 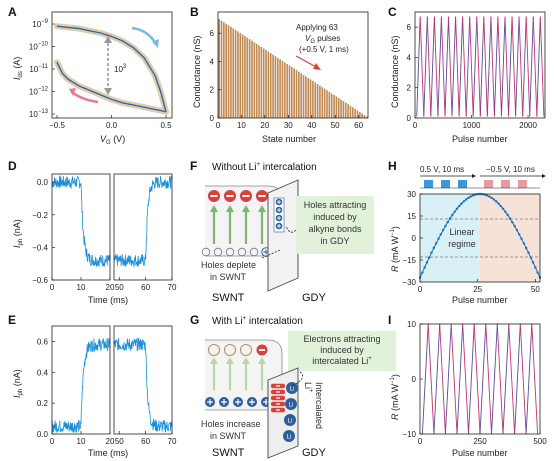 I want to click on panel-d-frame-right, so click(x=143, y=227).